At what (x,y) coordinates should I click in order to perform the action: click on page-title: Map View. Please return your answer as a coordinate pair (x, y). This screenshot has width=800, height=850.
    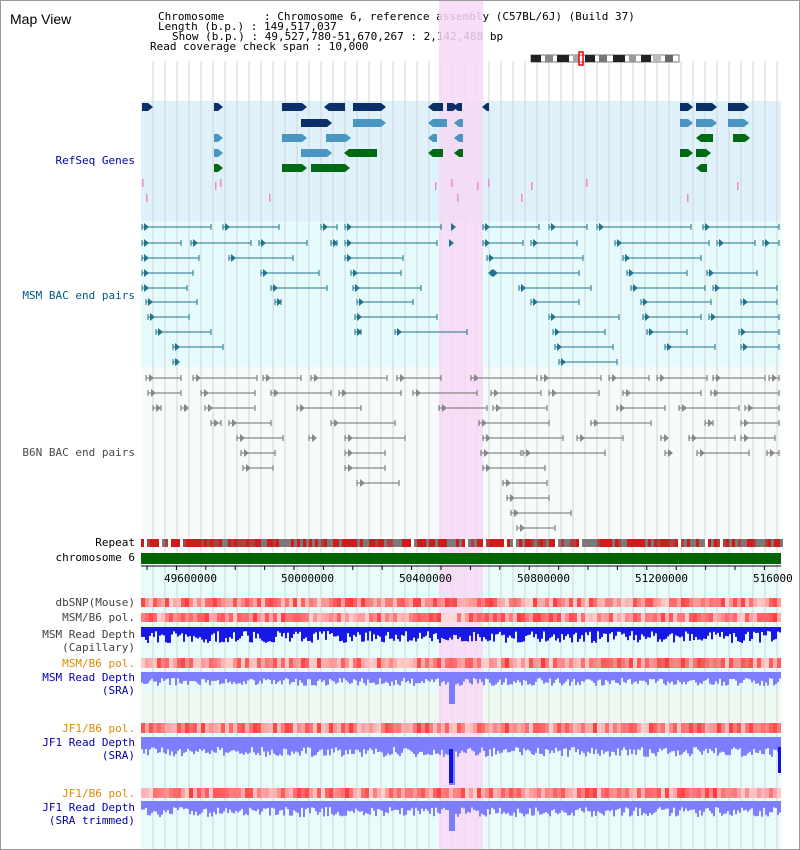
    Looking at the image, I should click on (41, 19).